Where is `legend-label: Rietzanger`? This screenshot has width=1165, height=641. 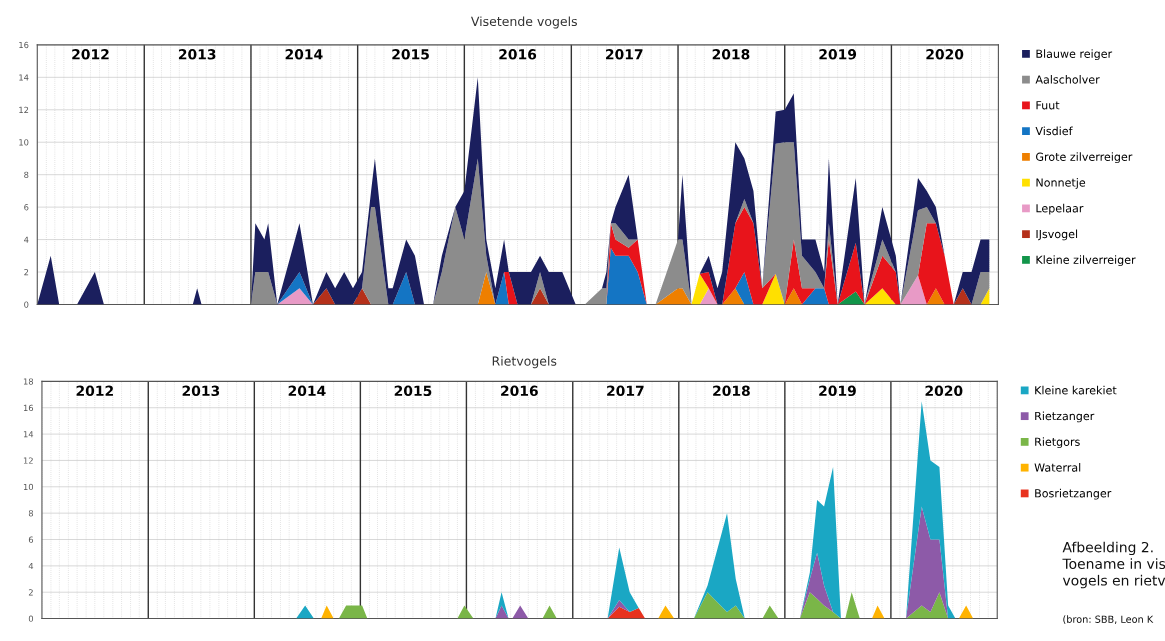 legend-label: Rietzanger is located at coordinates (1065, 417).